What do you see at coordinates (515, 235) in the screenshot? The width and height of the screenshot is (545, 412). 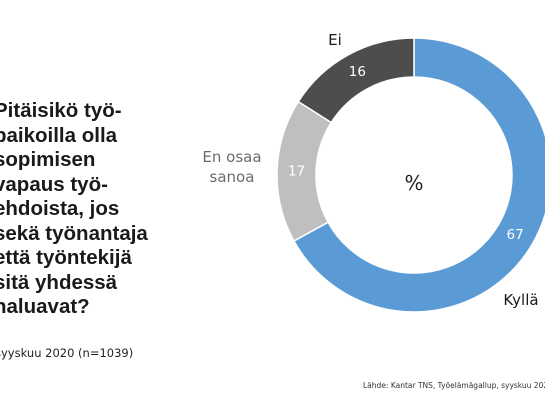 I see `slice-value-label: 67` at bounding box center [515, 235].